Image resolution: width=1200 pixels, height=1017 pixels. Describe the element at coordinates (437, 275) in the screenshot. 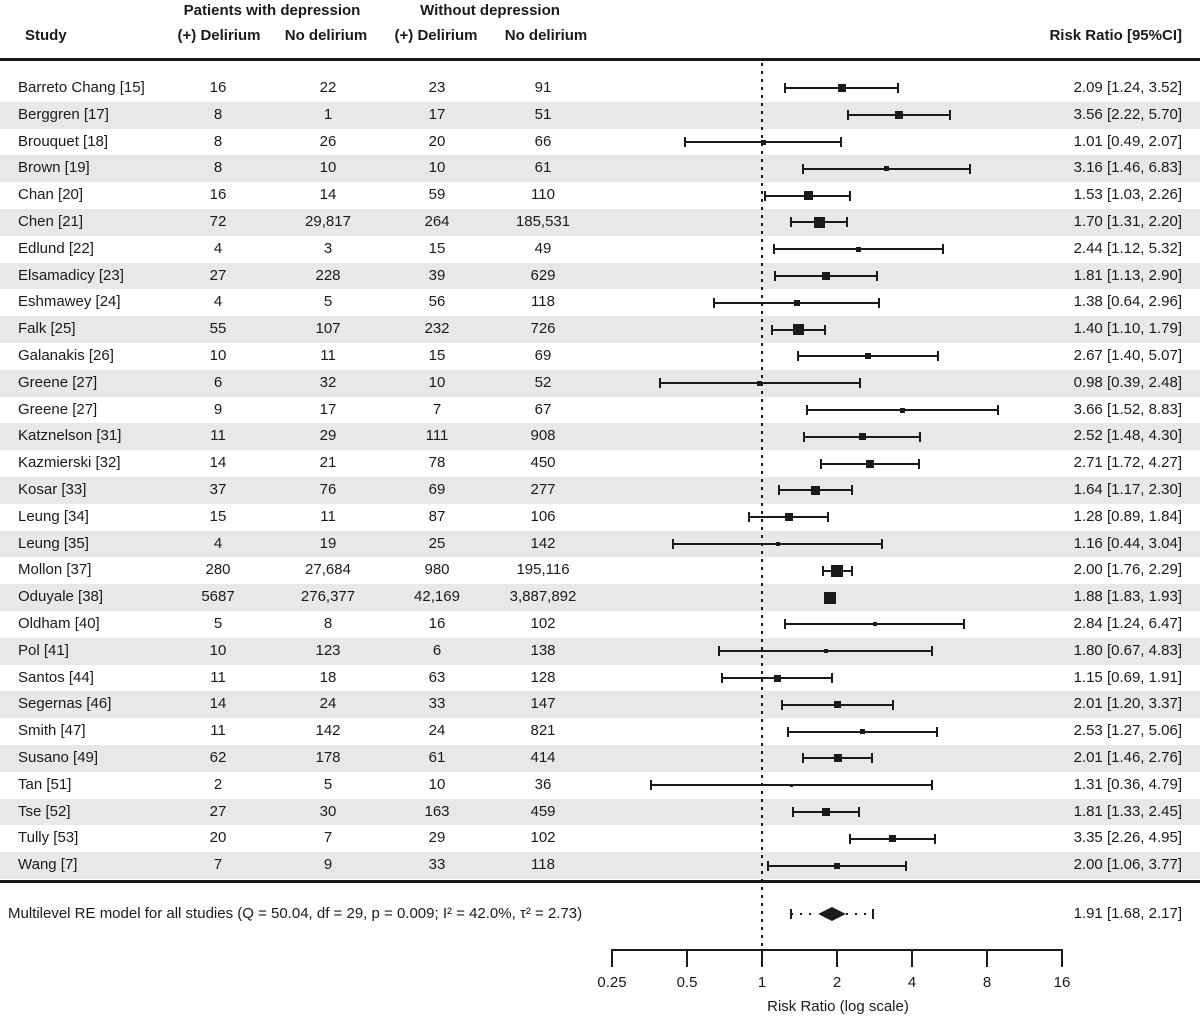

I see `count-cell: 39` at that location.